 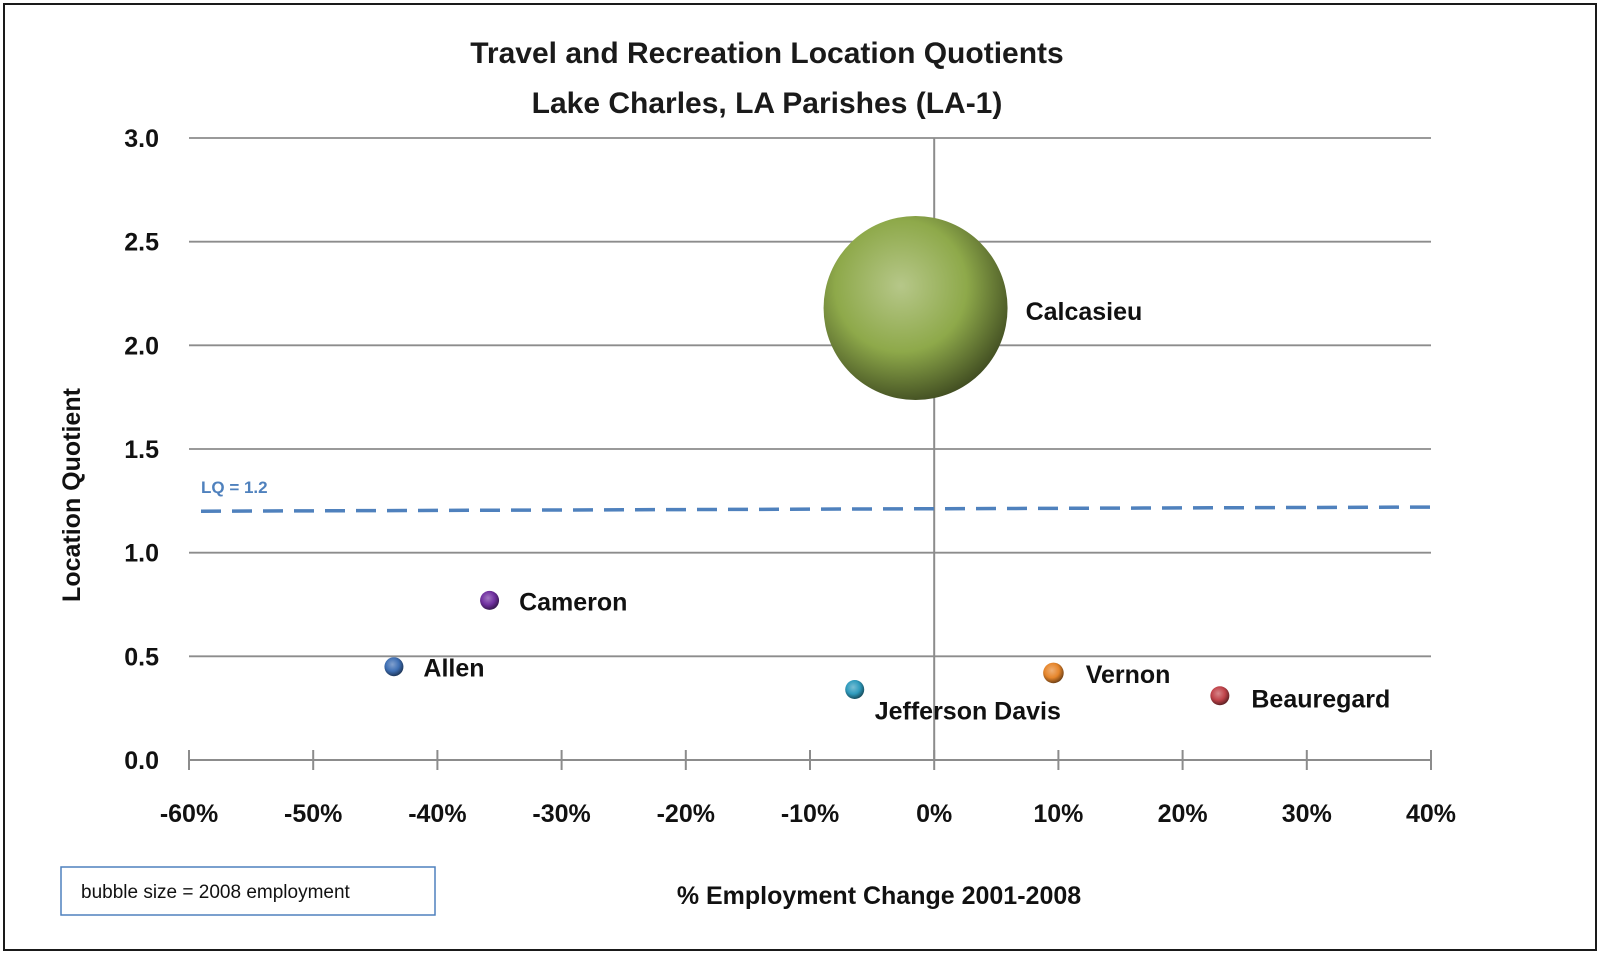 What do you see at coordinates (1084, 312) in the screenshot?
I see `bubble-label: Calcasieu` at bounding box center [1084, 312].